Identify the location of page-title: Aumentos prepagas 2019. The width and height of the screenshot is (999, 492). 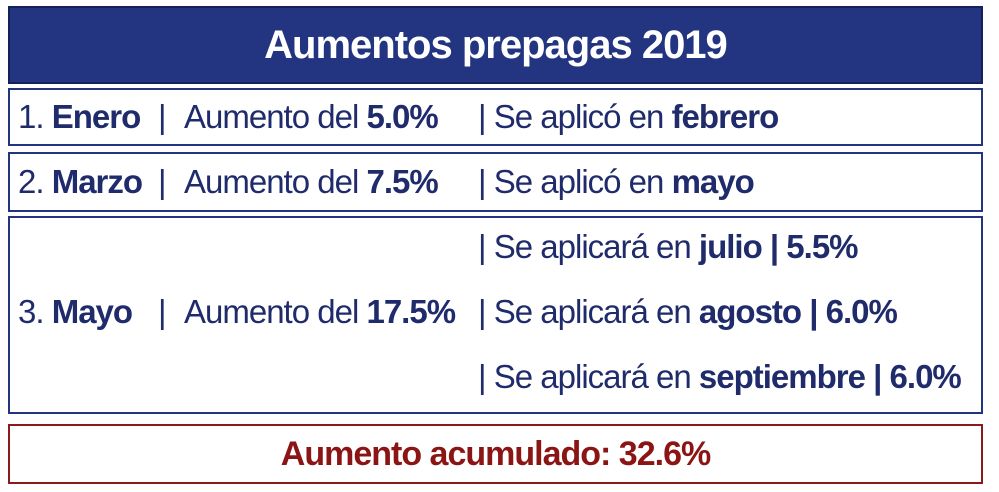
(496, 44).